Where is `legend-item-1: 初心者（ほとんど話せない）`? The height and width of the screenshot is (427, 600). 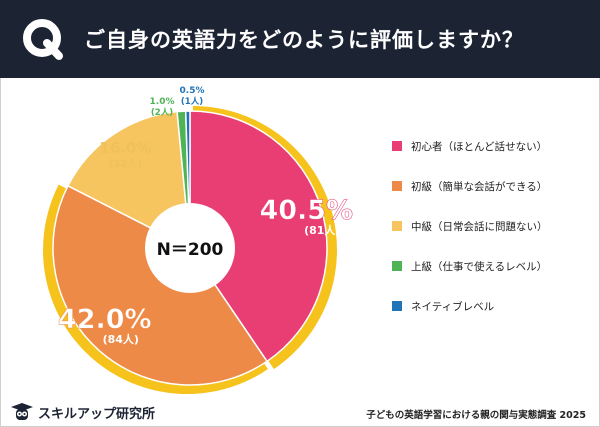
legend-item-1: 初心者（ほとんど話せない） is located at coordinates (492, 146).